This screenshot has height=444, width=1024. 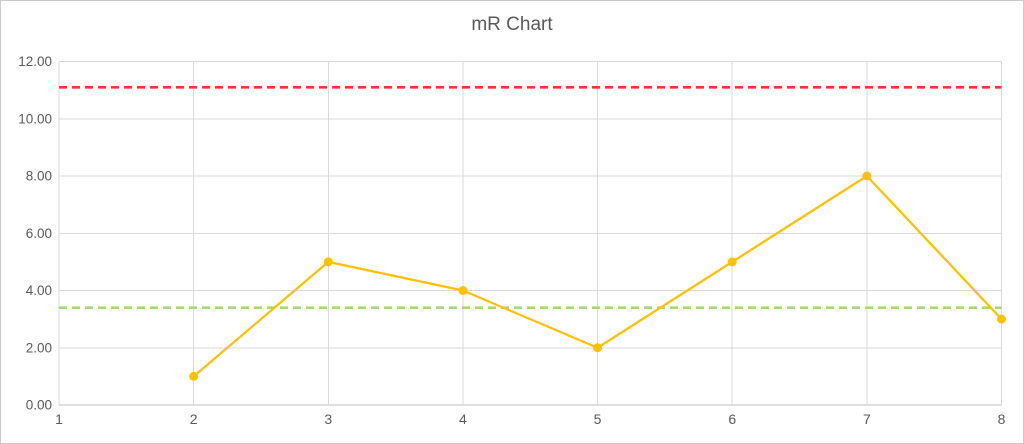 What do you see at coordinates (35, 118) in the screenshot?
I see `y-tick-label: 10.00` at bounding box center [35, 118].